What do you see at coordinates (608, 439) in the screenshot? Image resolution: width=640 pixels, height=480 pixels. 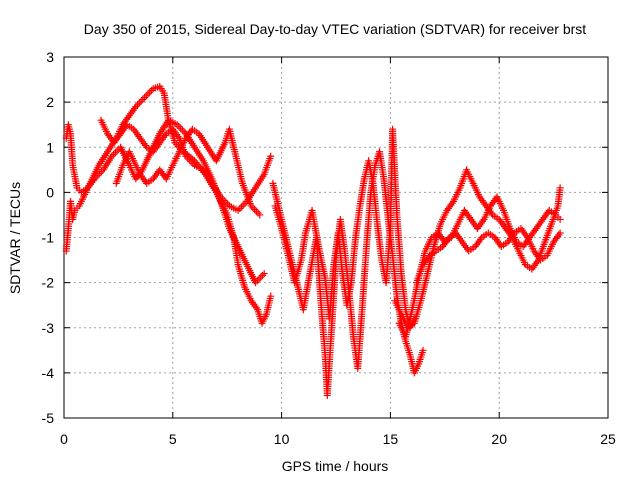 I see `x-tick-label: 25` at bounding box center [608, 439].